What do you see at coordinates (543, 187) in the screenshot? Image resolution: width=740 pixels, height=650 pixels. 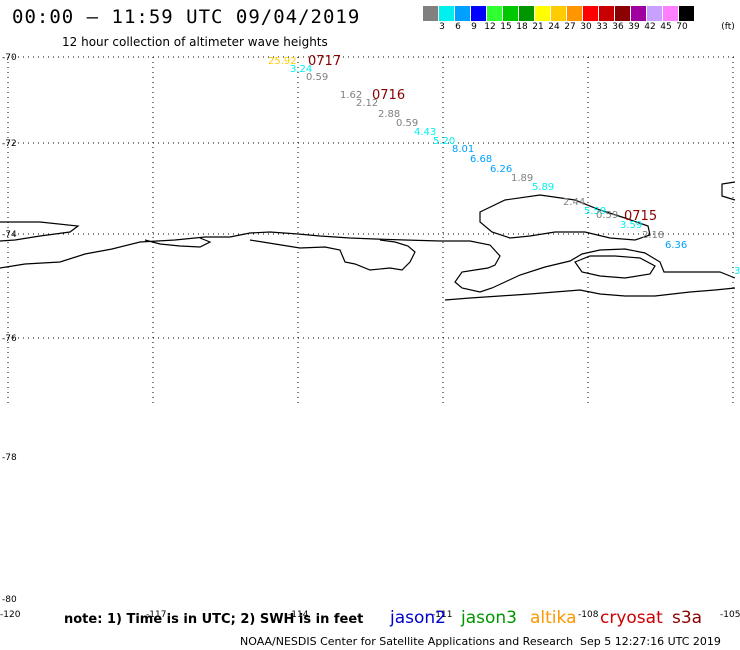 I see `wave-height-value: 5.89` at bounding box center [543, 187].